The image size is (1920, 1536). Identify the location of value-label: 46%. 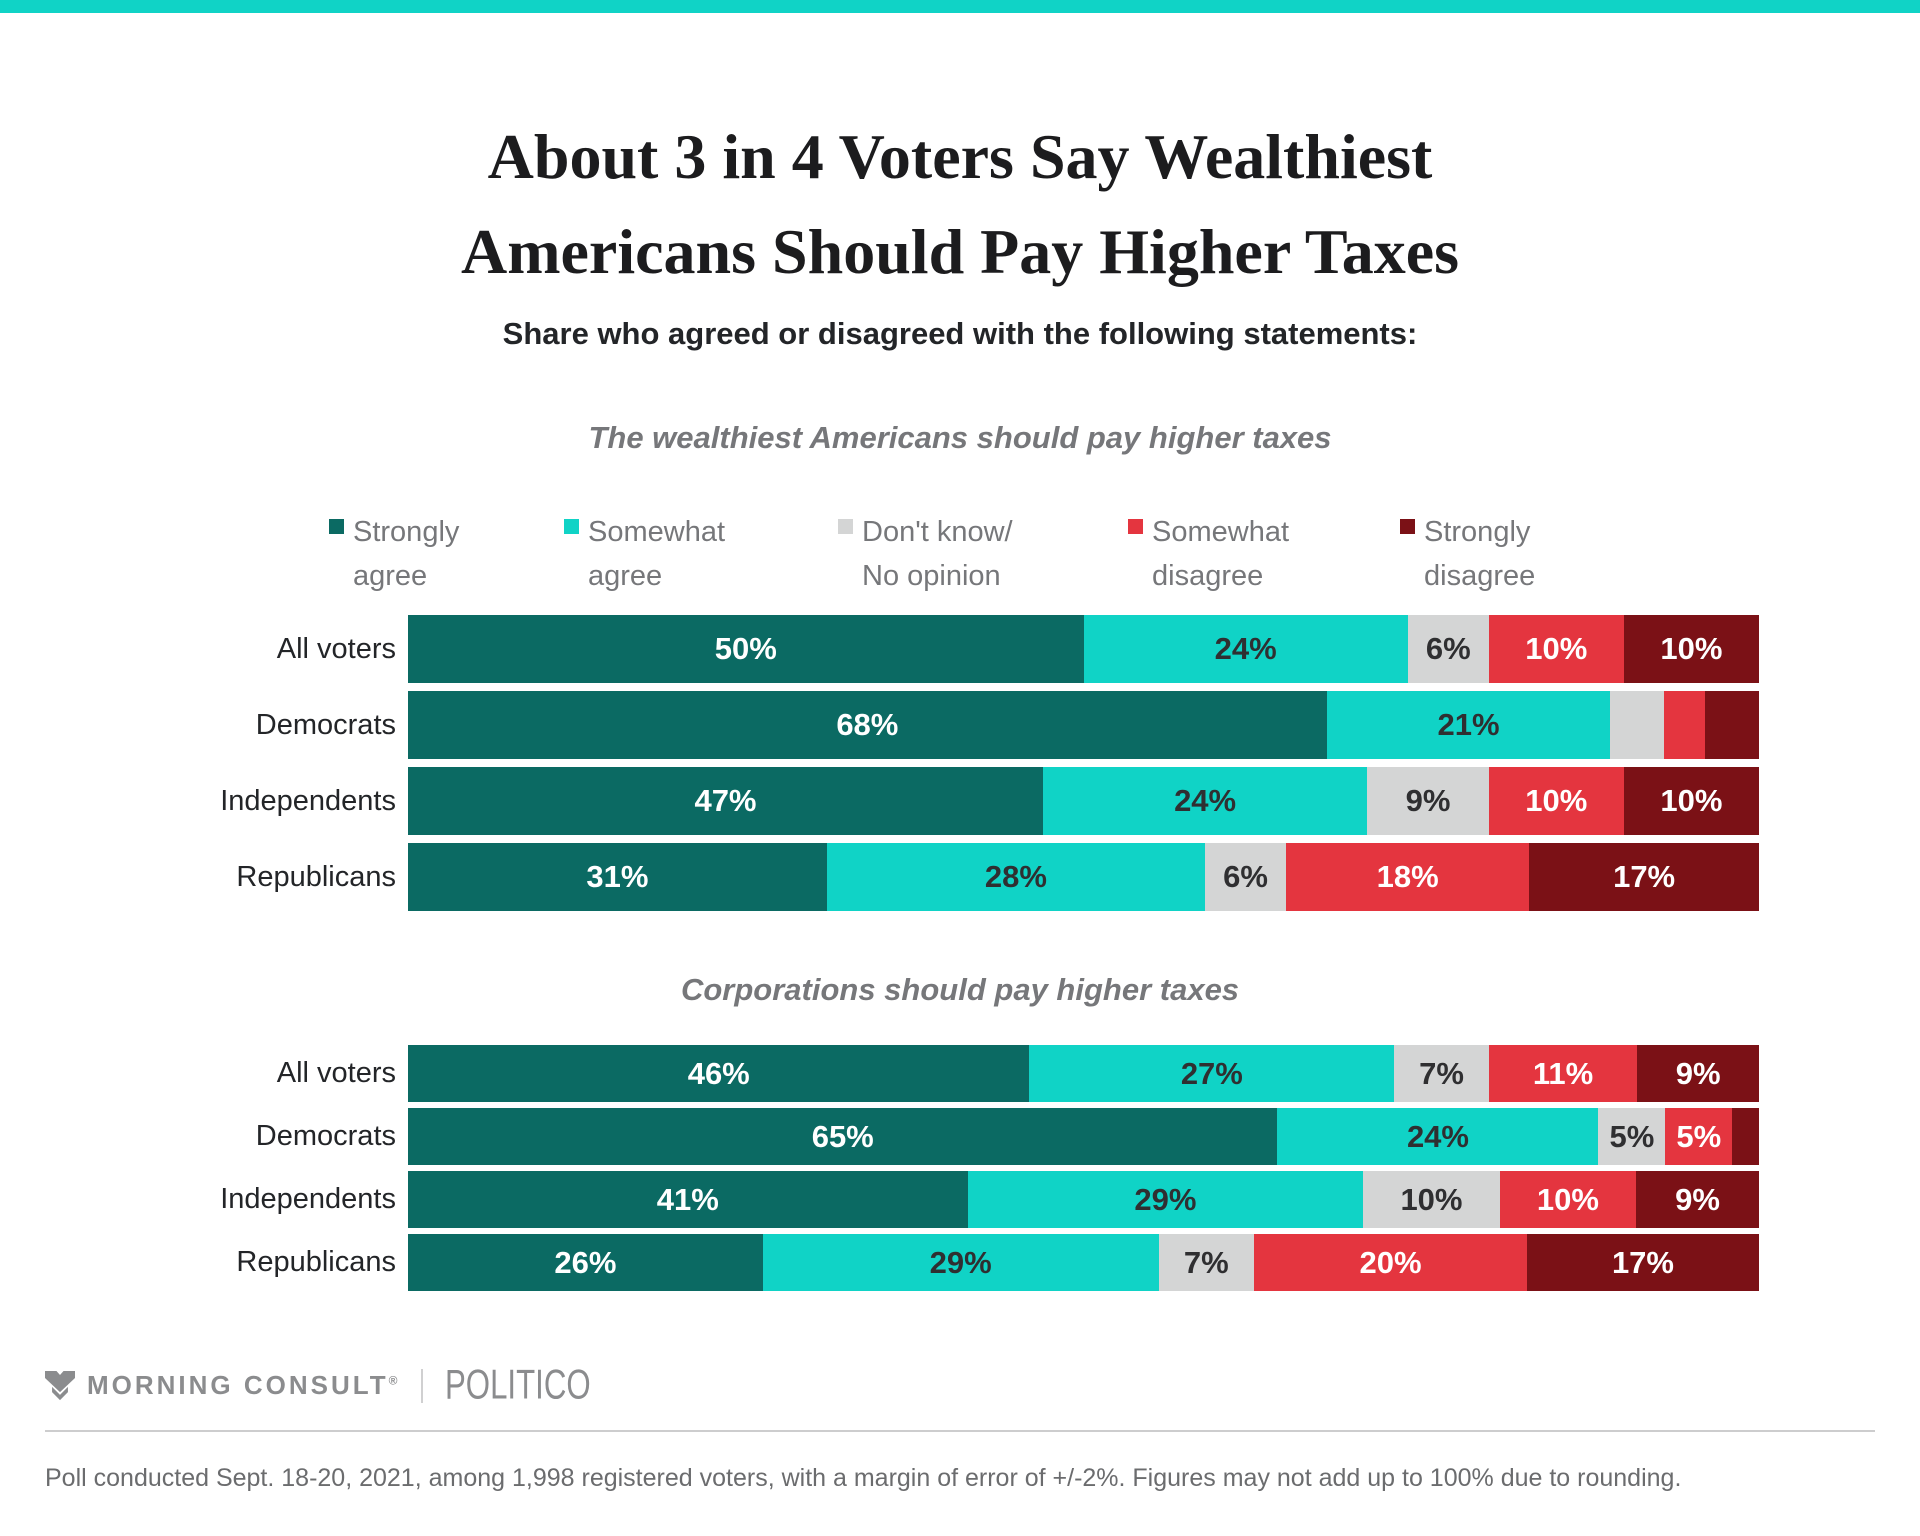
(718, 1073).